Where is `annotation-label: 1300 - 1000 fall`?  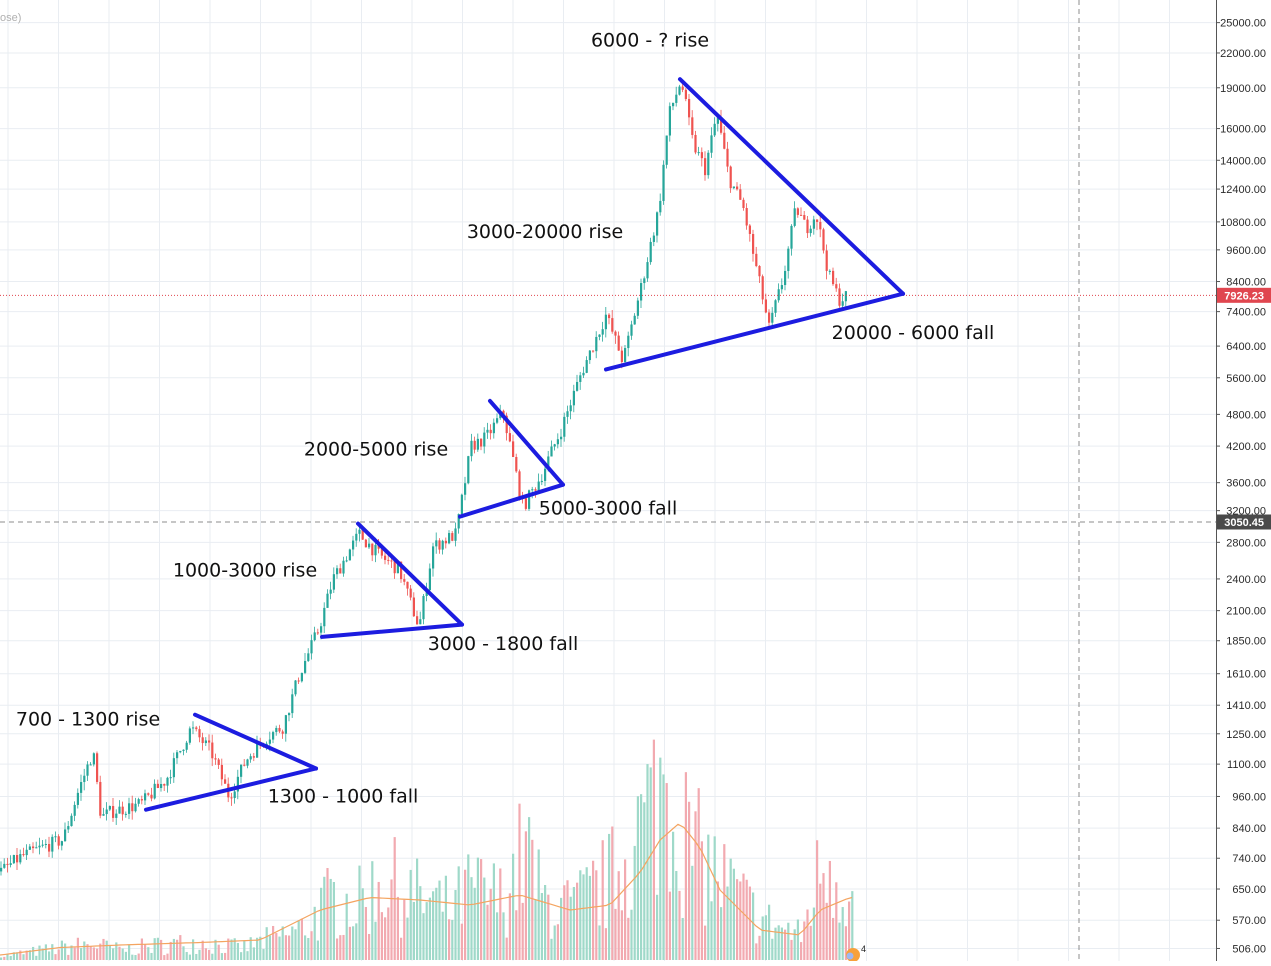 annotation-label: 1300 - 1000 fall is located at coordinates (343, 797).